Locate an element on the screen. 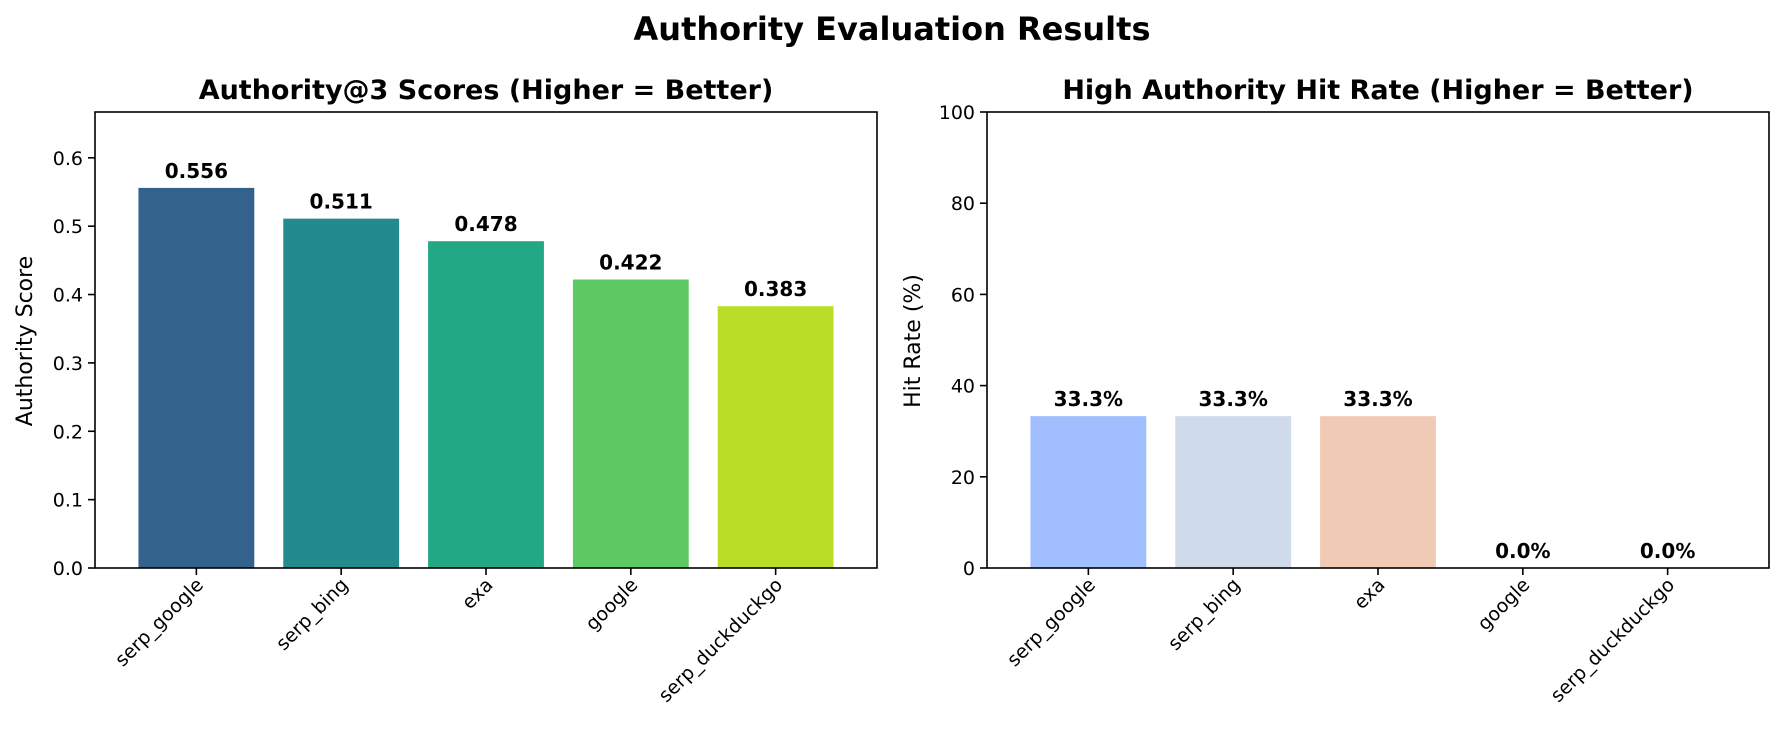 This screenshot has height=742, width=1784. data-label: 0.511 is located at coordinates (341, 202).